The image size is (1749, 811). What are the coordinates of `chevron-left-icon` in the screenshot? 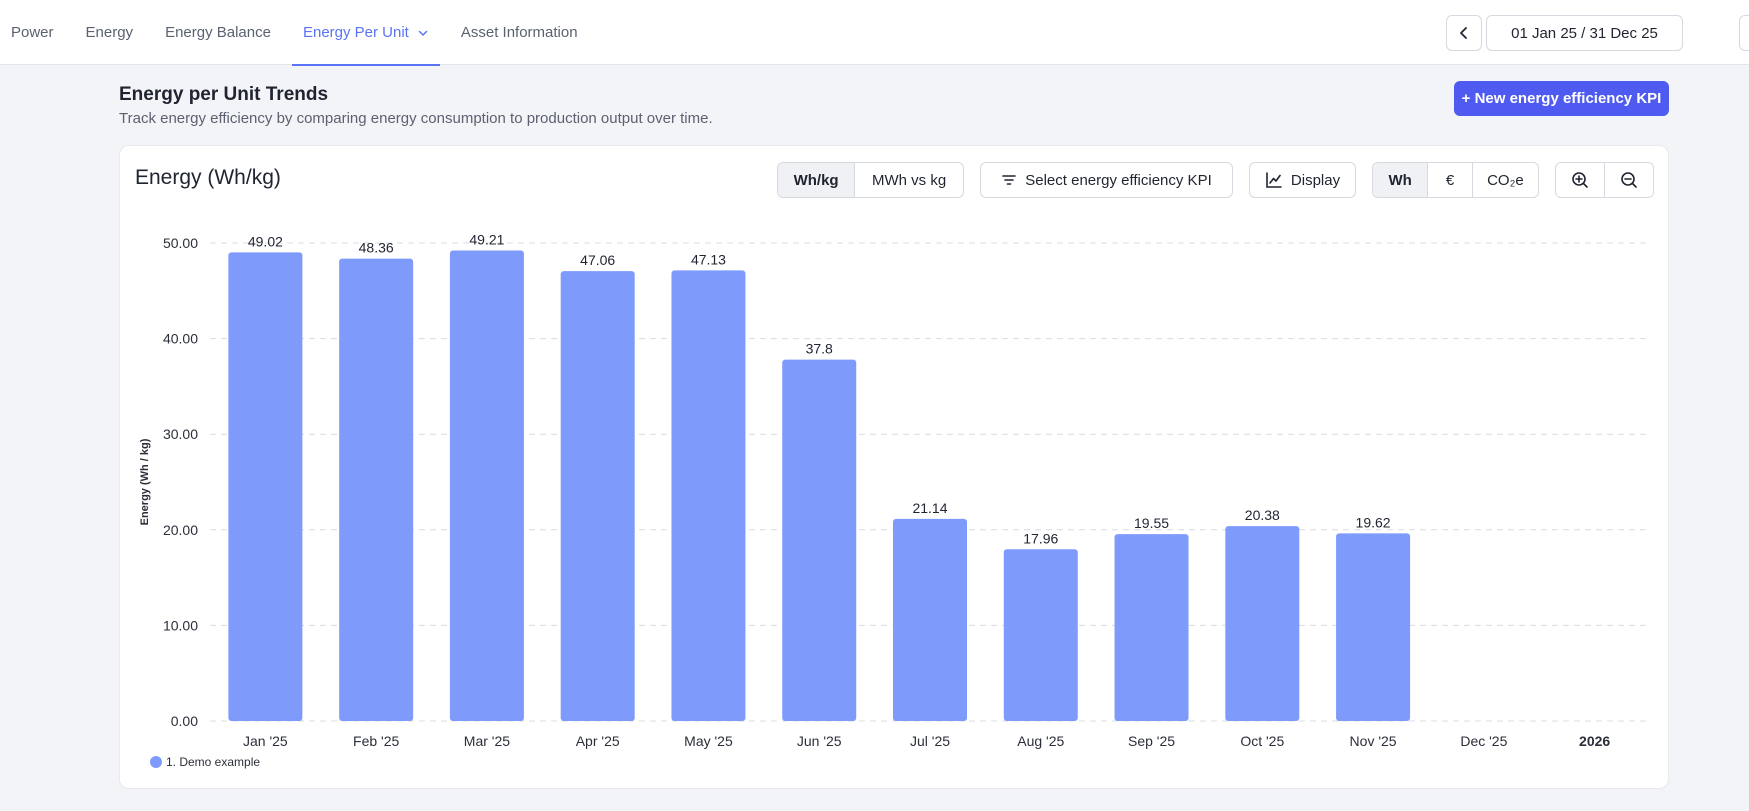 It's located at (1463, 33).